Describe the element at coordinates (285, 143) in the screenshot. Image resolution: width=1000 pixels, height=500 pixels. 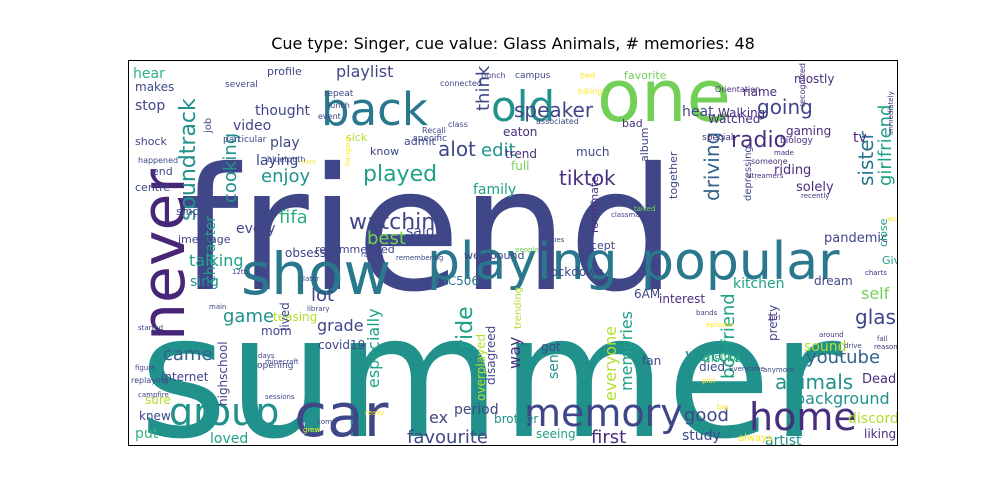
I see `word-play: play` at that location.